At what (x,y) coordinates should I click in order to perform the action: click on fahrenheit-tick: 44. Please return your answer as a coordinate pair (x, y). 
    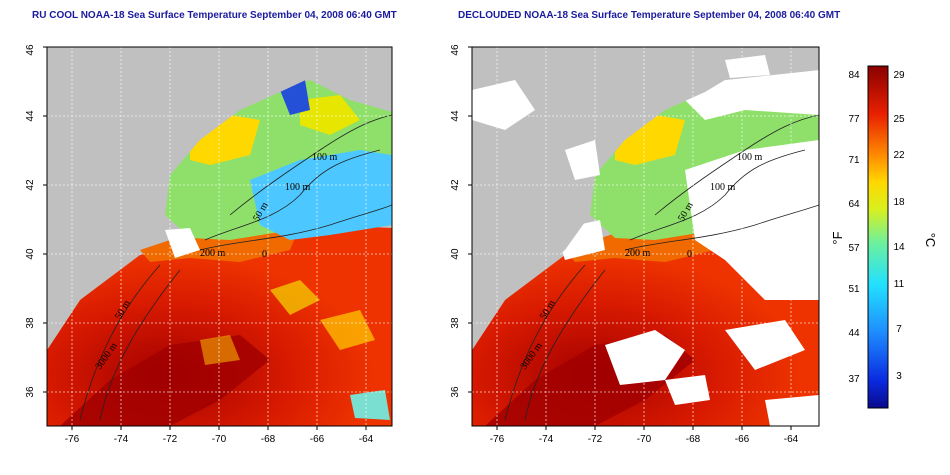
    Looking at the image, I should click on (854, 333).